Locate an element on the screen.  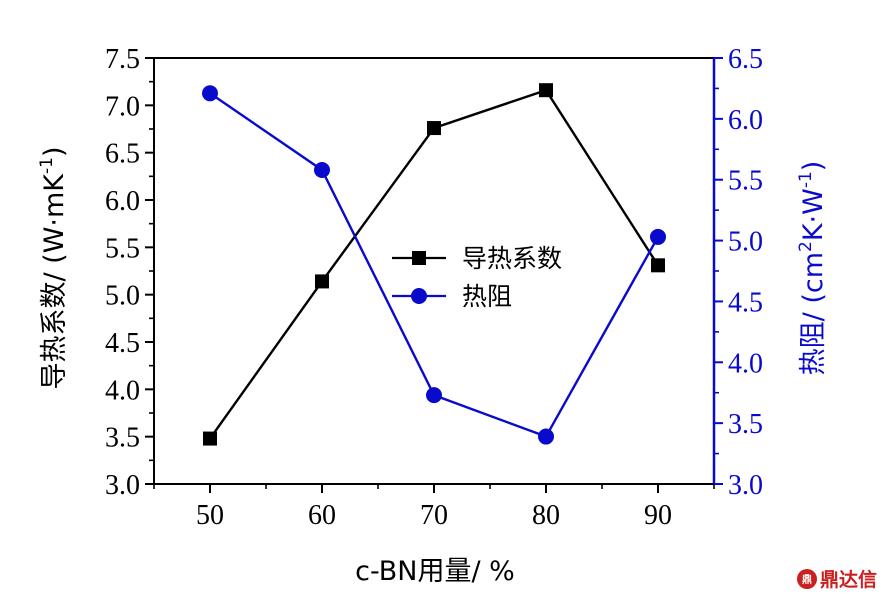
watermark-logo: 鼎 鼎达信 is located at coordinates (836, 578).